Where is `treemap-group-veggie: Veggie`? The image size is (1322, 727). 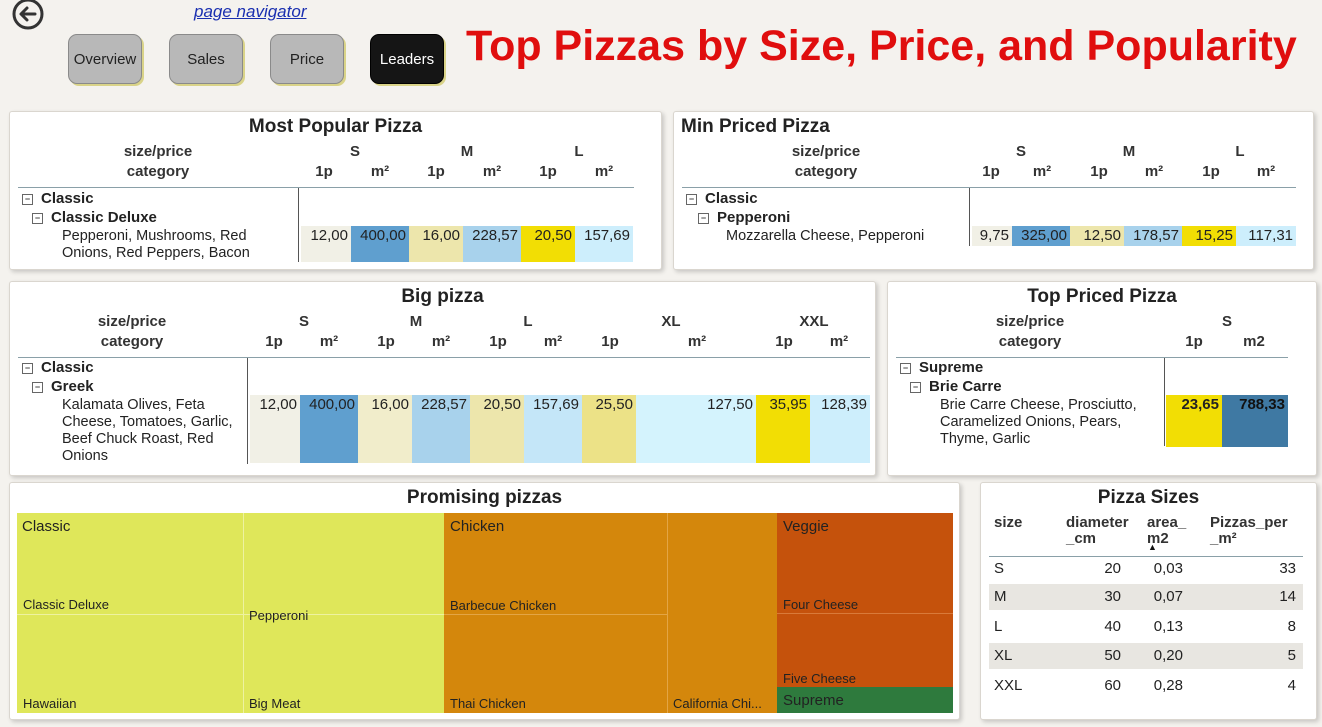 treemap-group-veggie: Veggie is located at coordinates (865, 600).